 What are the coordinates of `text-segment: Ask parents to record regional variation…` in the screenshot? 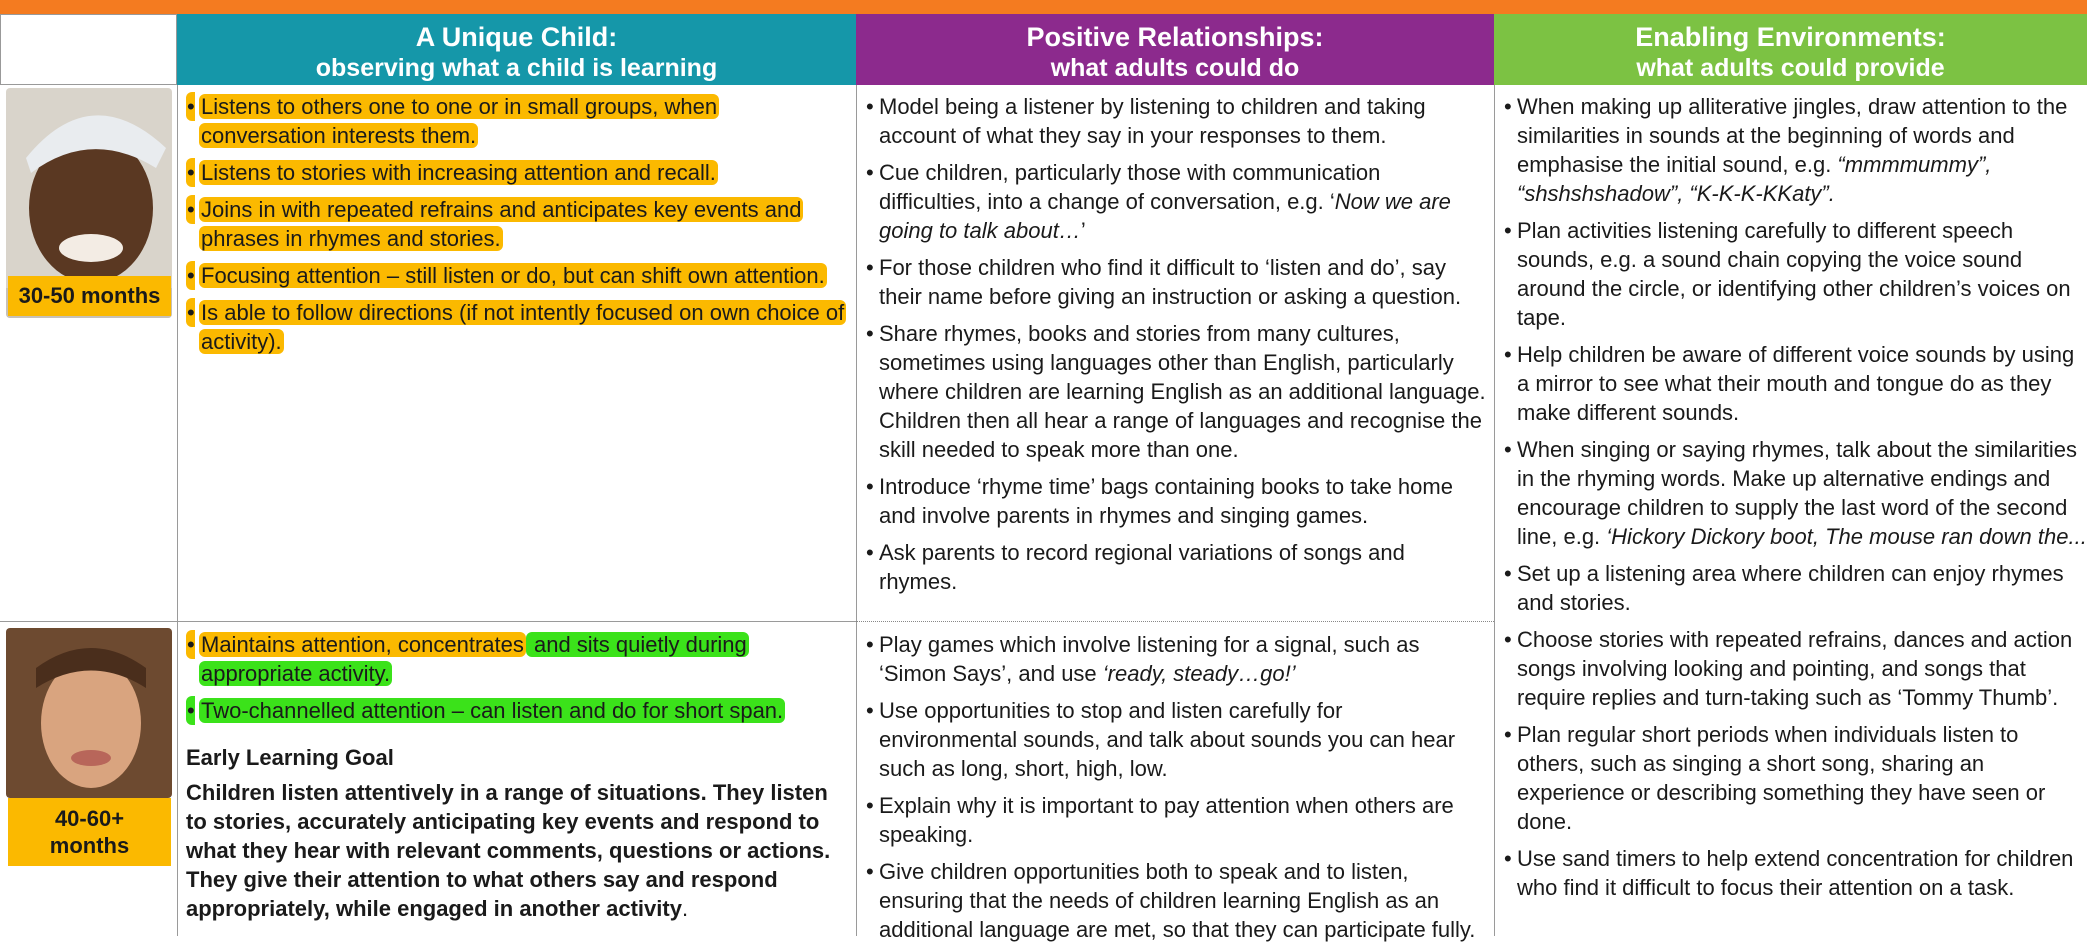 It's located at (1142, 567).